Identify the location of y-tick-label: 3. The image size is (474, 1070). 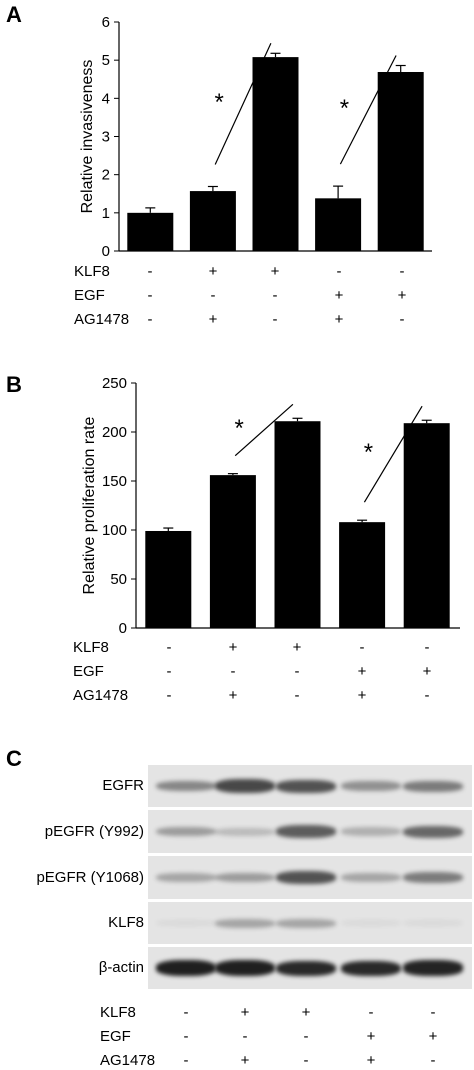
(106, 137).